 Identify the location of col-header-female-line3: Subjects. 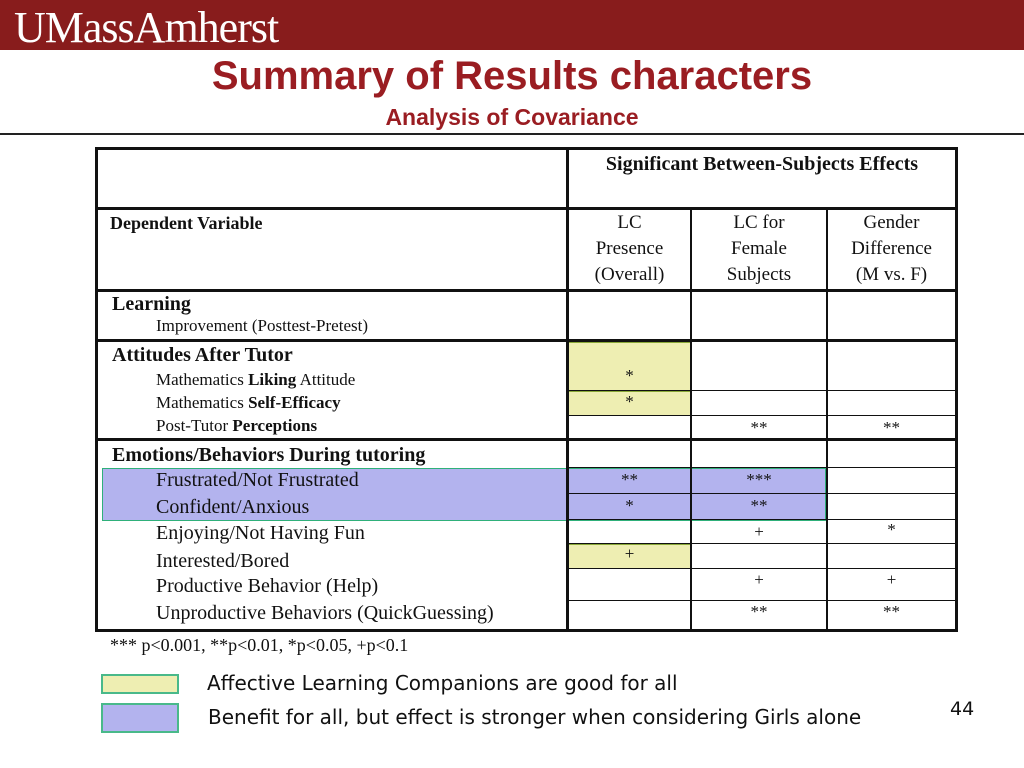
(759, 274).